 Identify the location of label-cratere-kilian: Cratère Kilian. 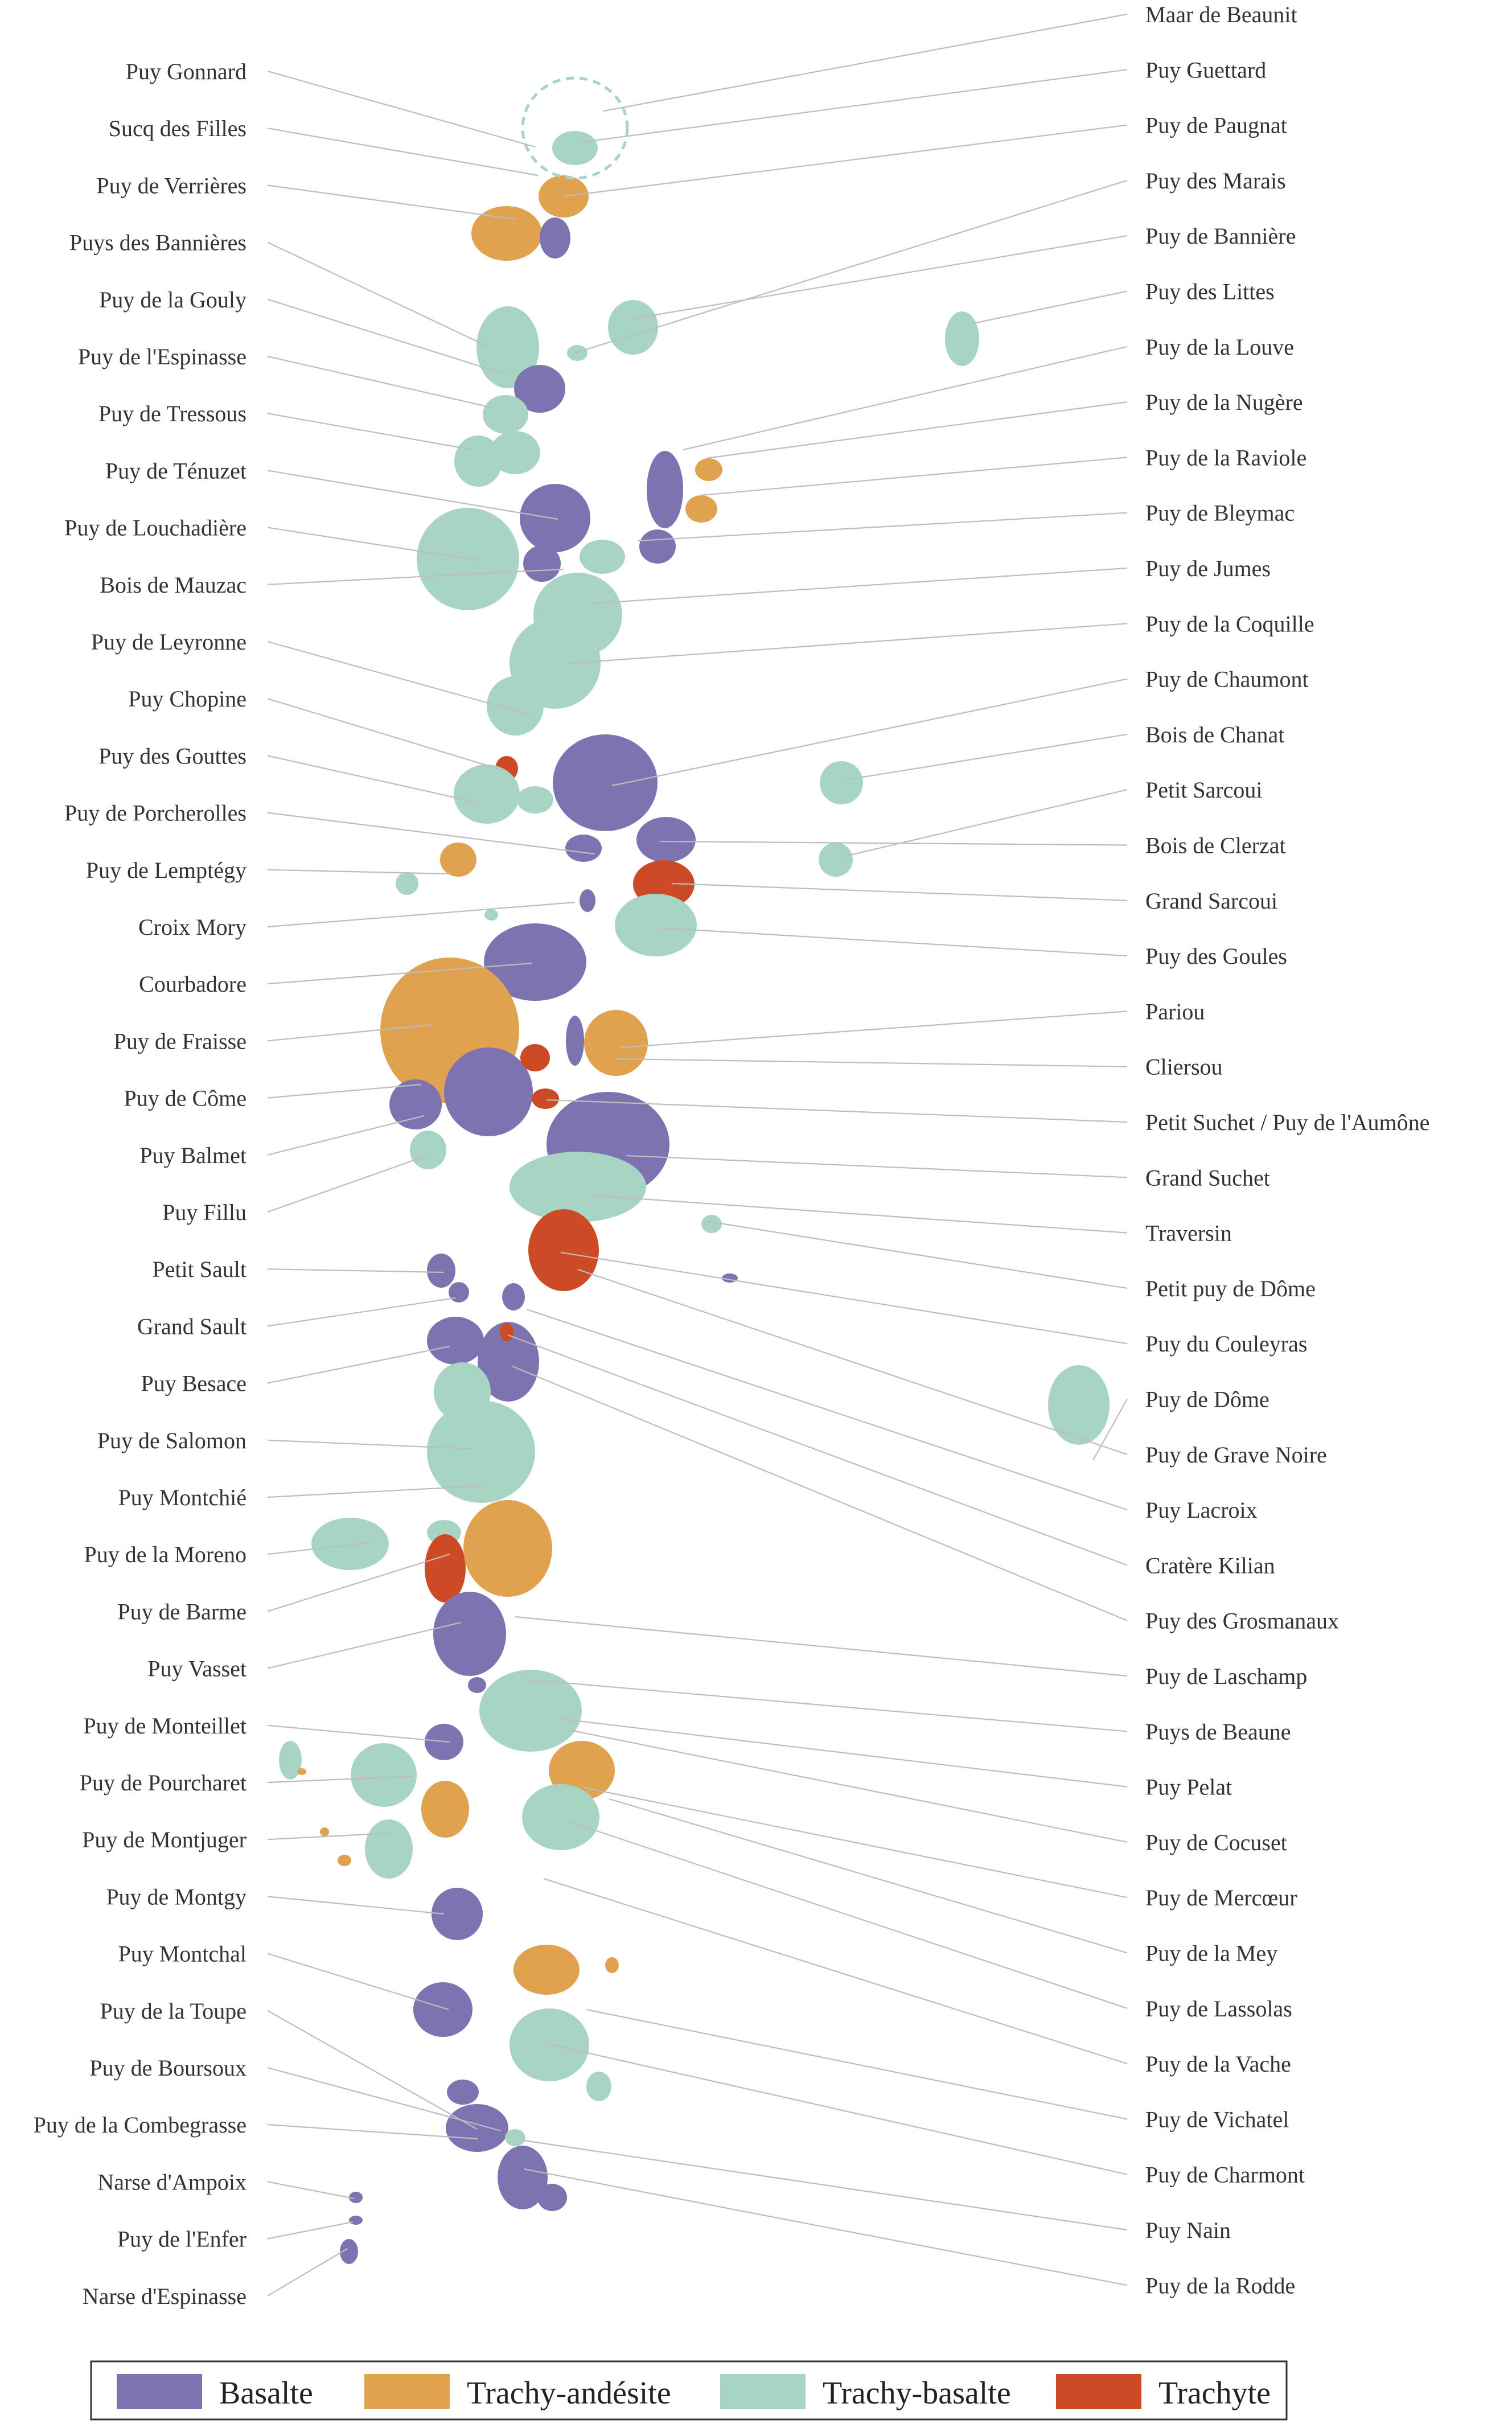
(1210, 1565).